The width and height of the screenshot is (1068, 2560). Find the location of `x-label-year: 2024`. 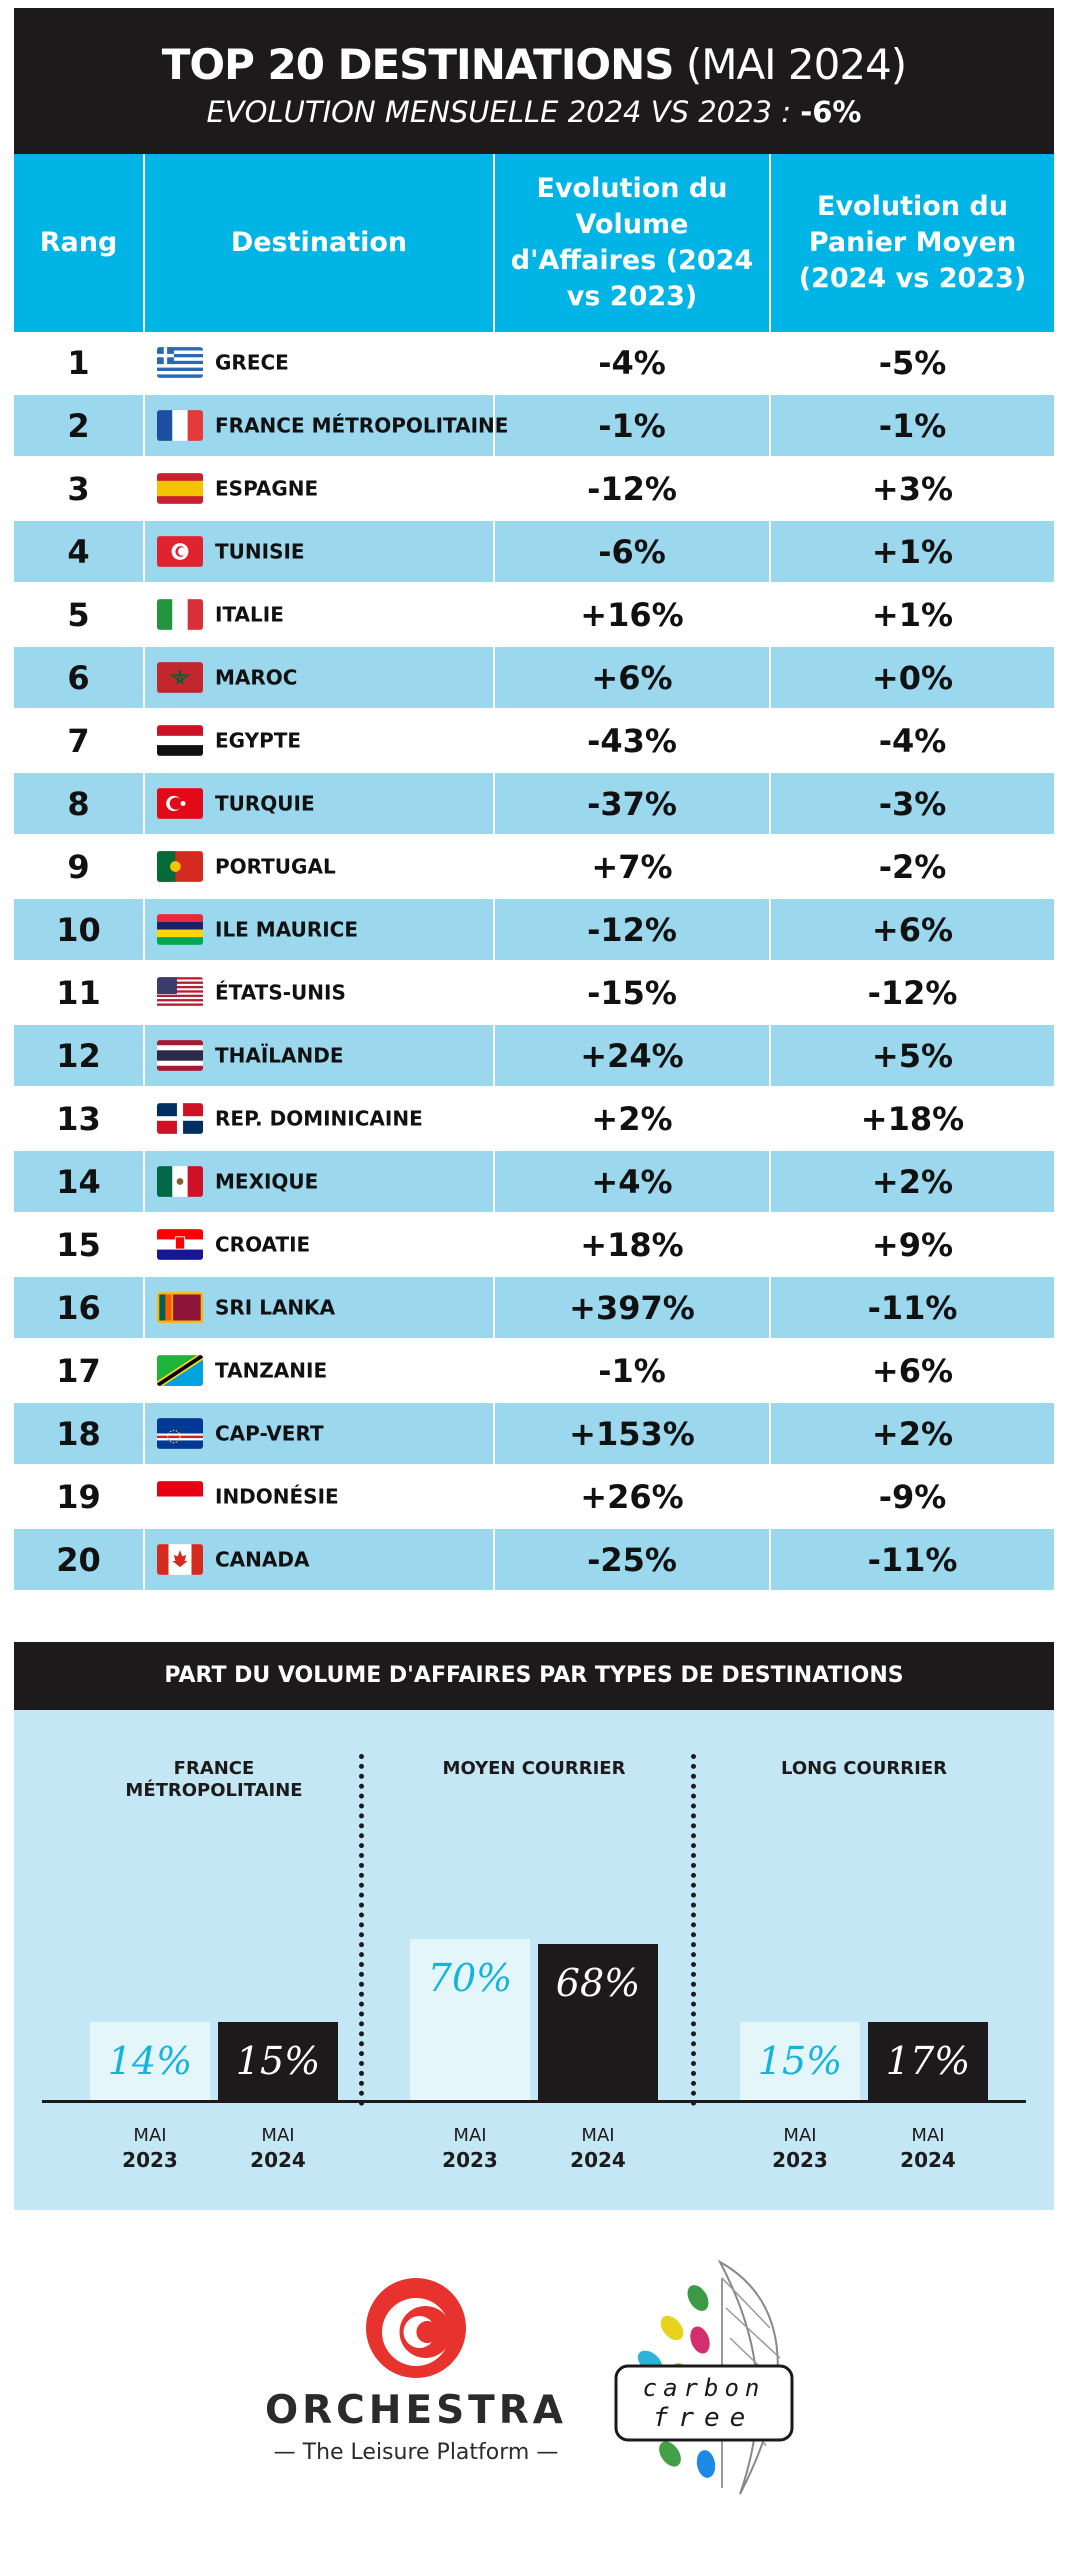

x-label-year: 2024 is located at coordinates (278, 2160).